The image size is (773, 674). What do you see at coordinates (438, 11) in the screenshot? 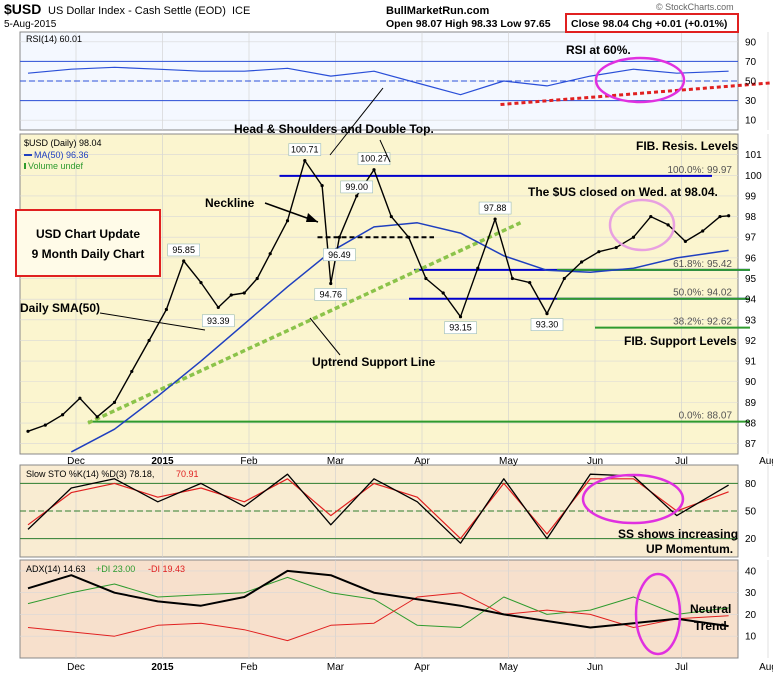
I see `site-name: BullMarketRun.com` at bounding box center [438, 11].